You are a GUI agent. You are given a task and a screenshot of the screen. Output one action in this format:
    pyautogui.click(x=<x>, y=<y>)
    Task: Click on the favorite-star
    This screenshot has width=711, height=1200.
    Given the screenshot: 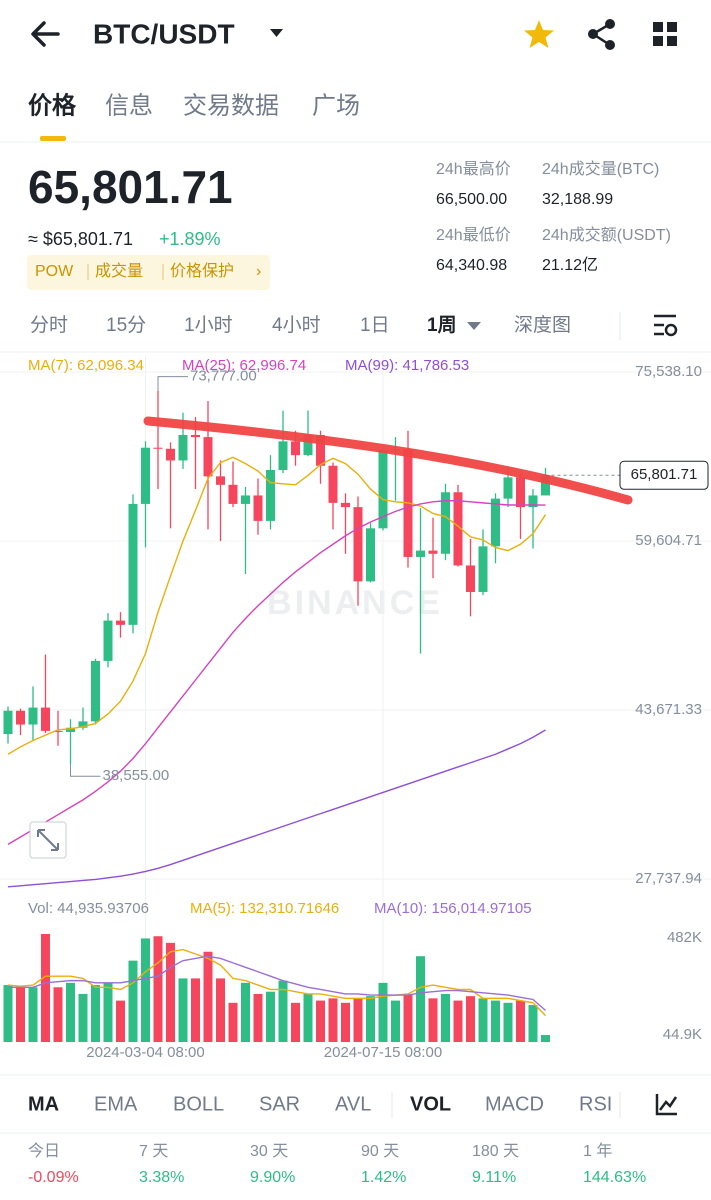 What is the action you would take?
    pyautogui.click(x=539, y=34)
    